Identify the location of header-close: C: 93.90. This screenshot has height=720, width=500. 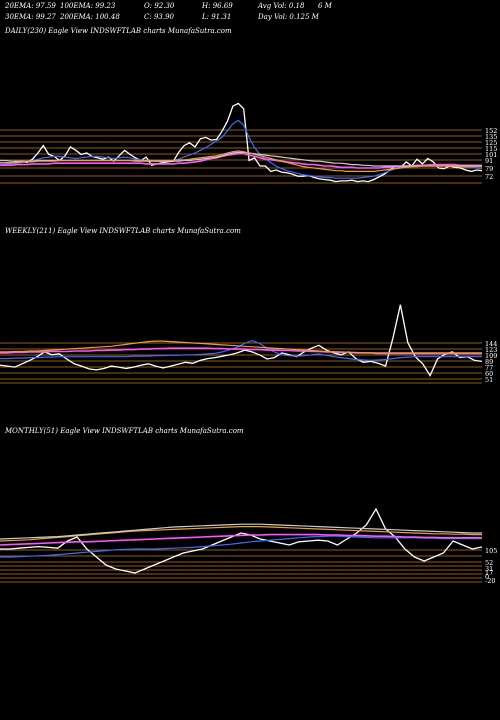
(159, 17).